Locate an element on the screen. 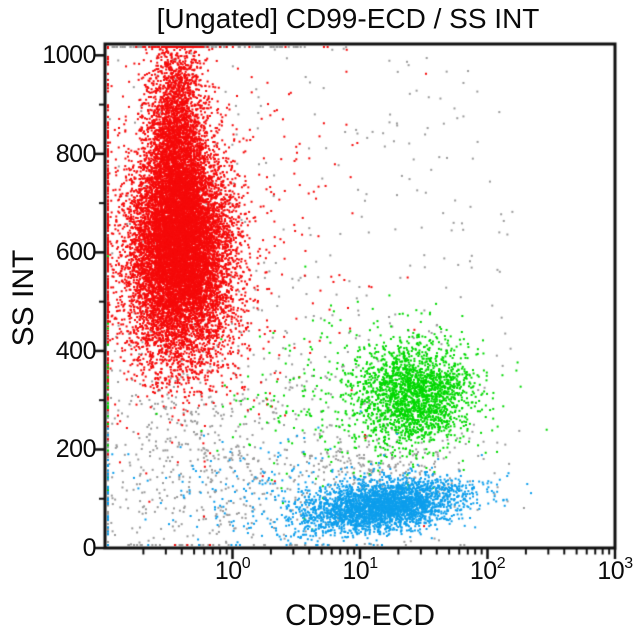 The width and height of the screenshot is (640, 642). x-tick-label: 10 1 is located at coordinates (360, 570).